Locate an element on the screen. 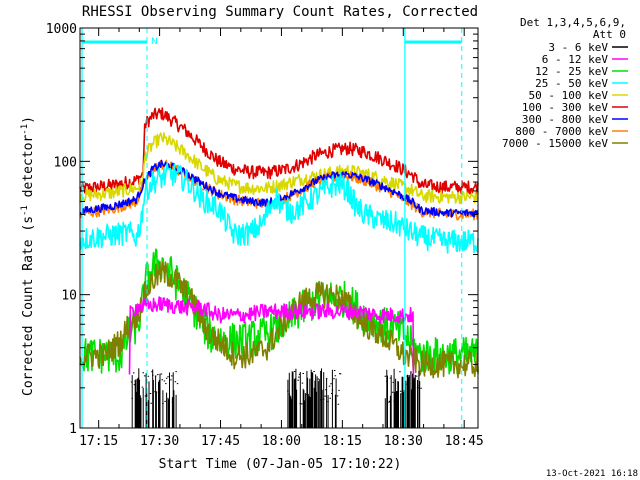 Image resolution: width=640 pixels, height=480 pixels. y-tick-label: 1000 is located at coordinates (61, 29).